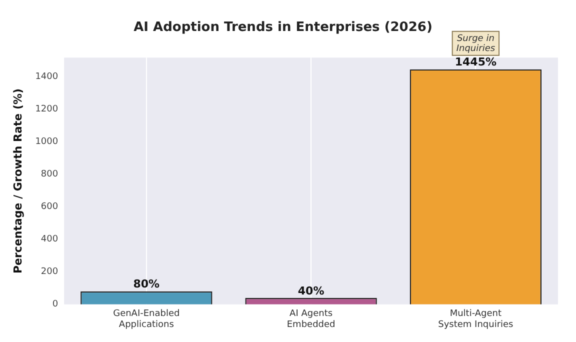  I want to click on data-label: 40%, so click(311, 291).